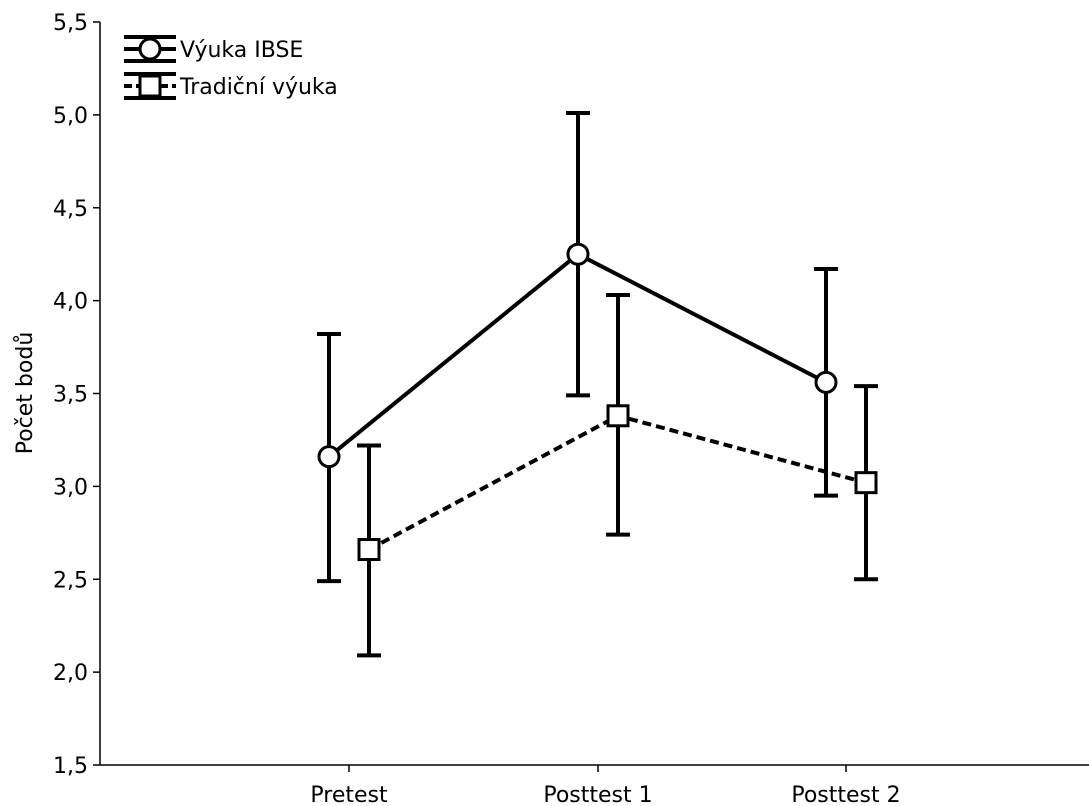 The height and width of the screenshot is (806, 1089). What do you see at coordinates (258, 87) in the screenshot?
I see `legend-label: Tradiční výuka` at bounding box center [258, 87].